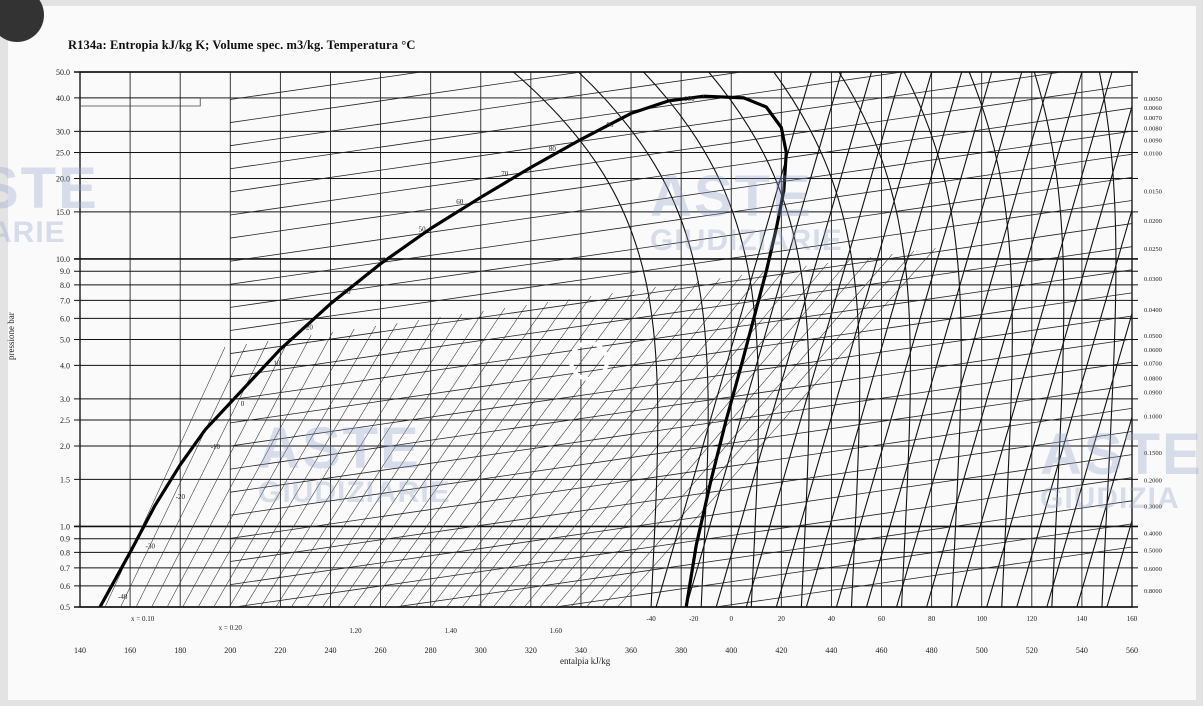  I want to click on x-tick-label: 340, so click(581, 650).